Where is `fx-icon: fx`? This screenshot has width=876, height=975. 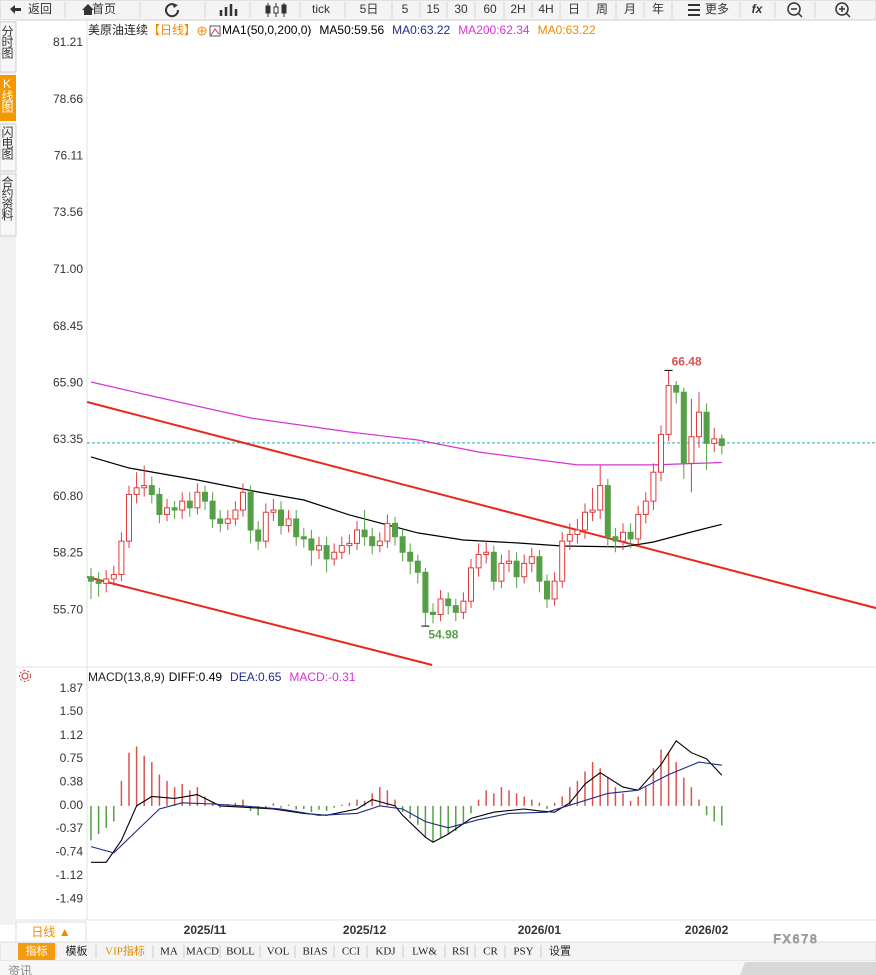
fx-icon: fx is located at coordinates (758, 9).